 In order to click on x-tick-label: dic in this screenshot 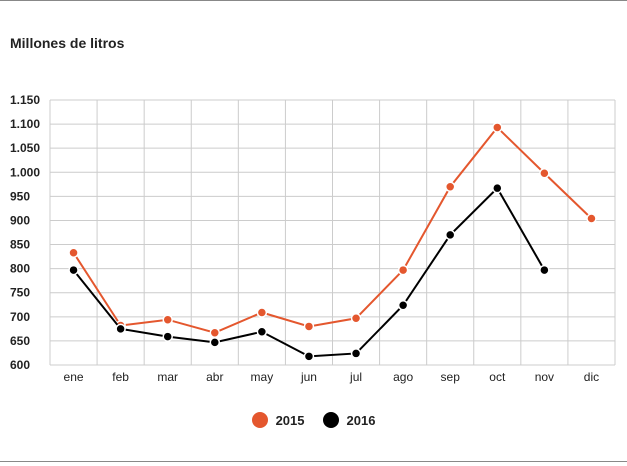, I will do `click(591, 377)`.